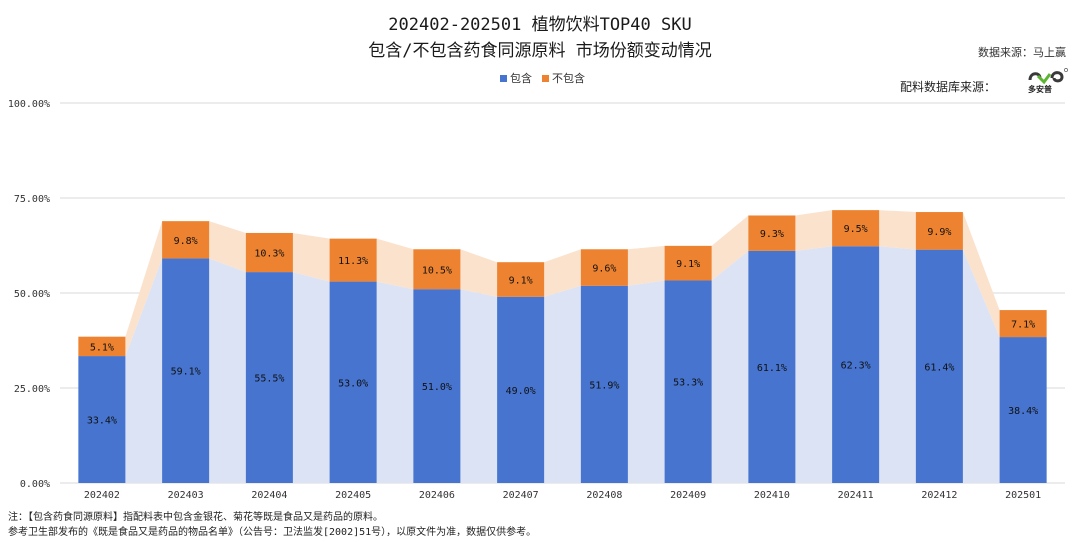  Describe the element at coordinates (186, 495) in the screenshot. I see `x-tick-label: 202403` at that location.